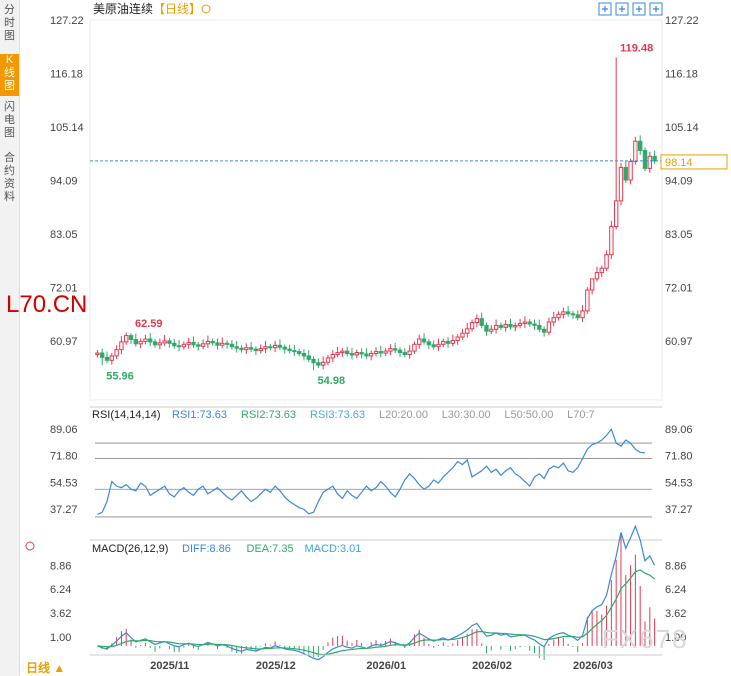  What do you see at coordinates (682, 128) in the screenshot?
I see `price-y-tick: 105.14` at bounding box center [682, 128].